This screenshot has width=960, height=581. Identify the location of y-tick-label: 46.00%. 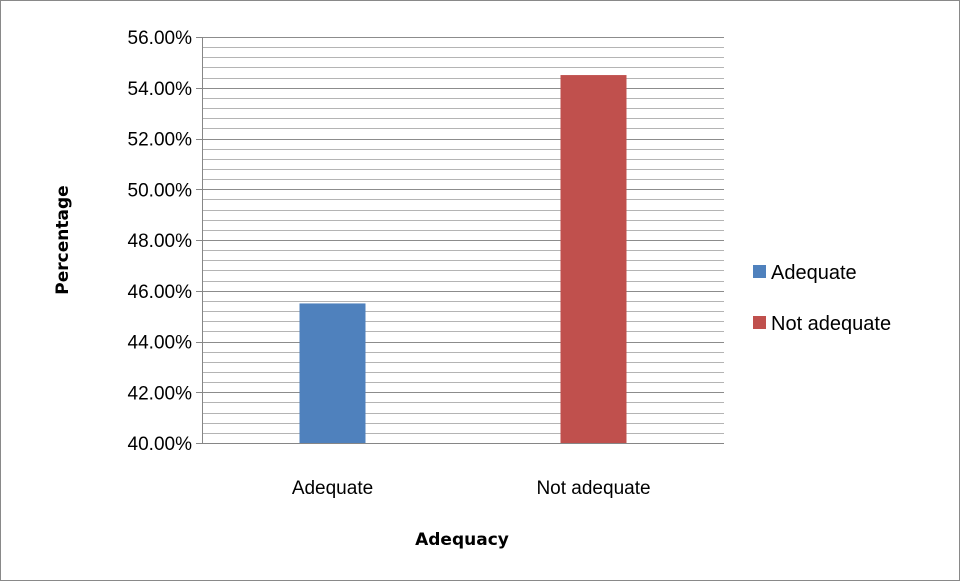
(160, 292).